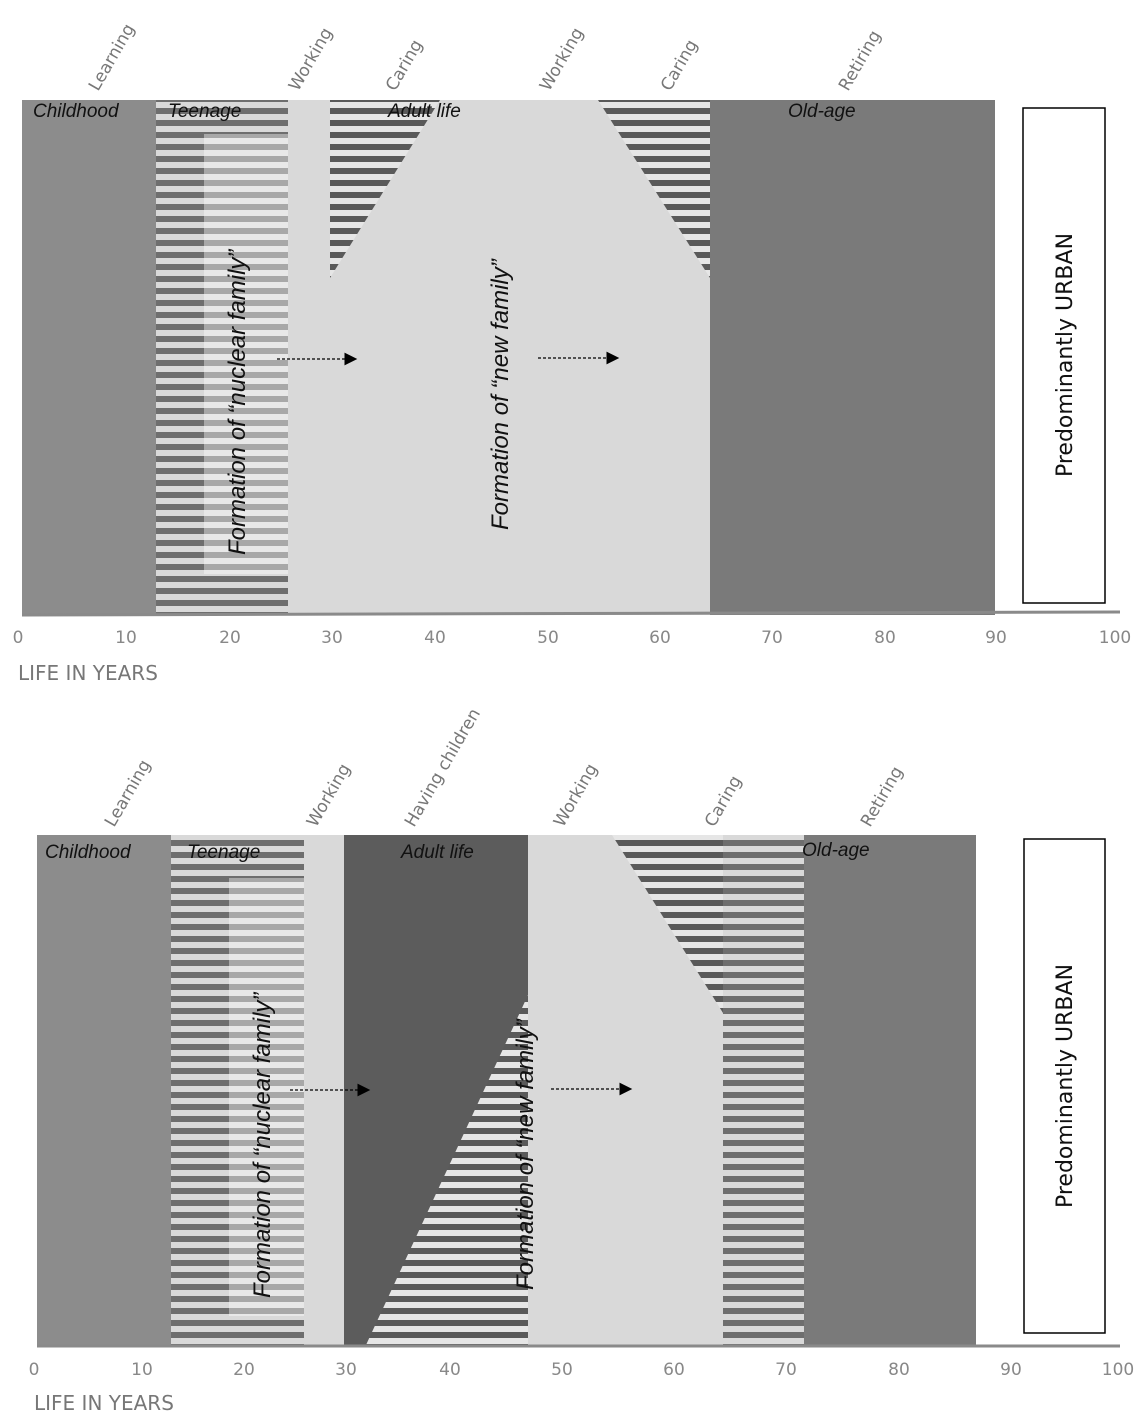 Image resolution: width=1137 pixels, height=1416 pixels. What do you see at coordinates (572, 638) in the screenshot?
I see `top-axis-ticks: 0 10 20 30 40 50 60 70 80 90 100` at bounding box center [572, 638].